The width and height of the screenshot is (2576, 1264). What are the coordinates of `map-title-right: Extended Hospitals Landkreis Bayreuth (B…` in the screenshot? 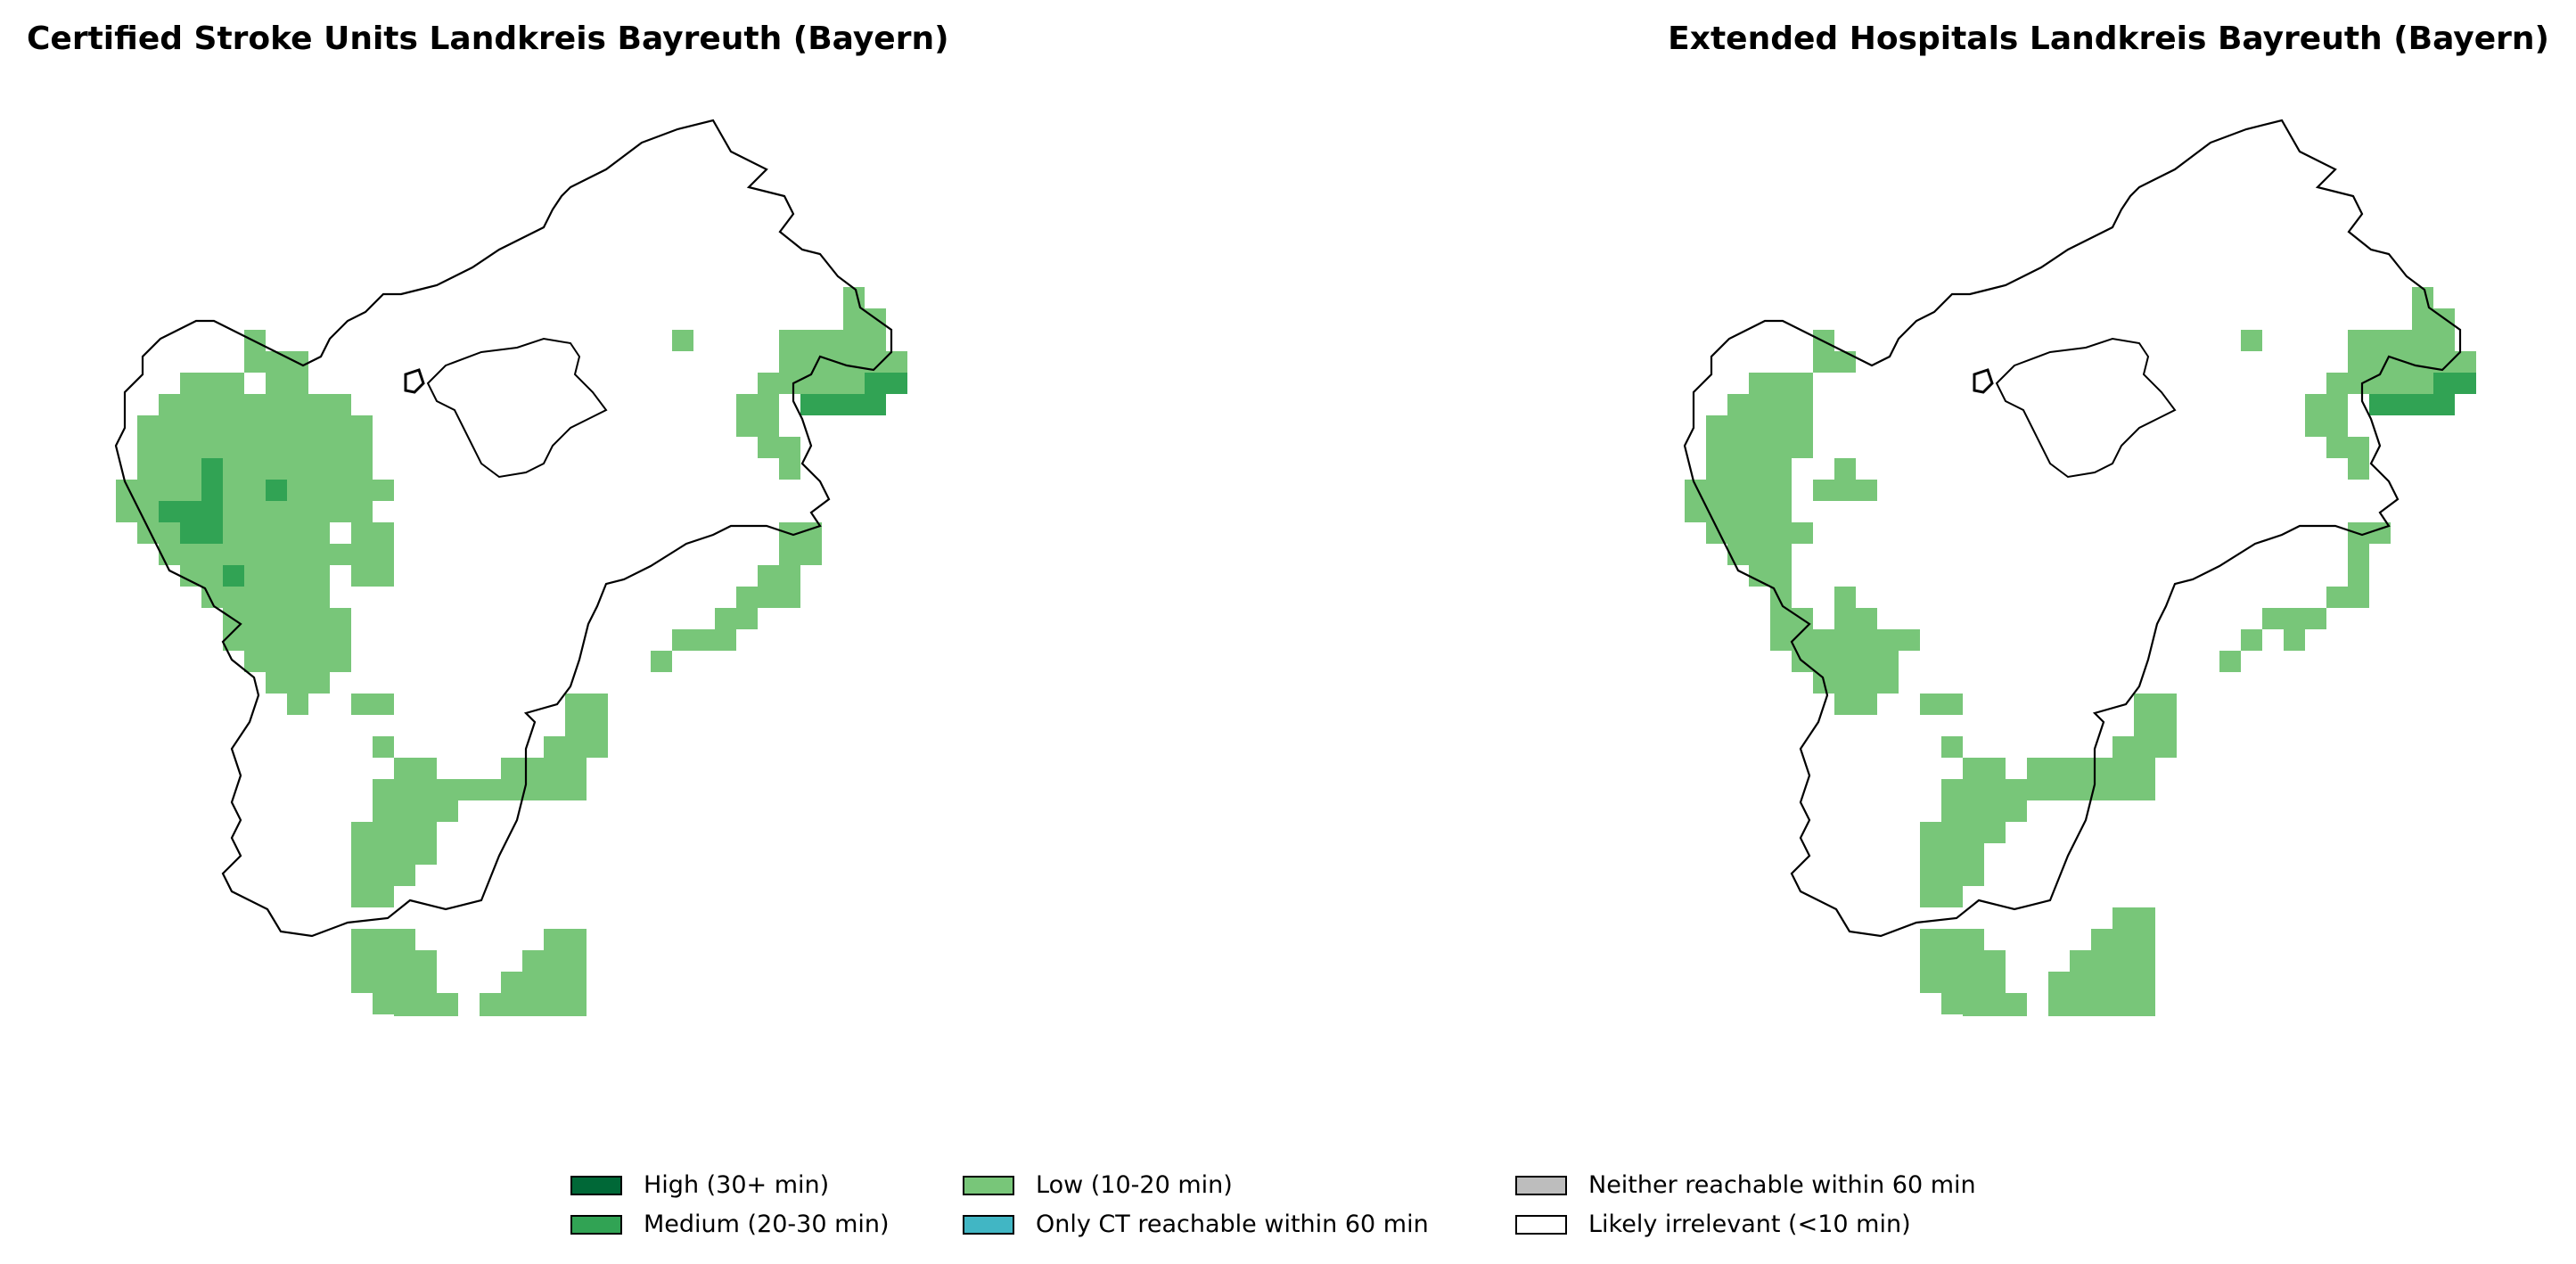 It's located at (2108, 39).